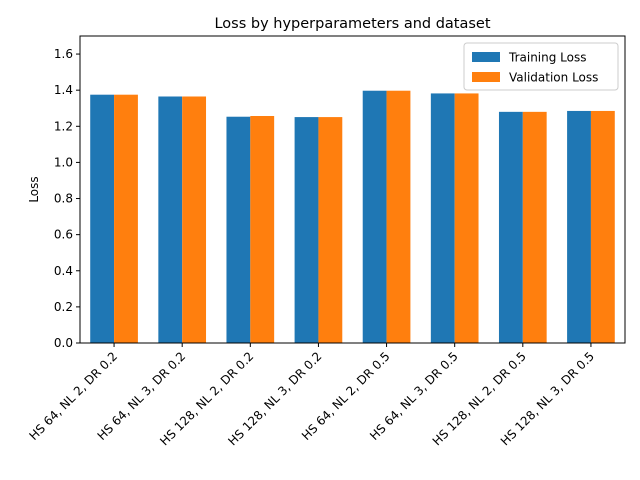 This screenshot has height=480, width=640. I want to click on y-tick-label: 0.2, so click(63, 307).